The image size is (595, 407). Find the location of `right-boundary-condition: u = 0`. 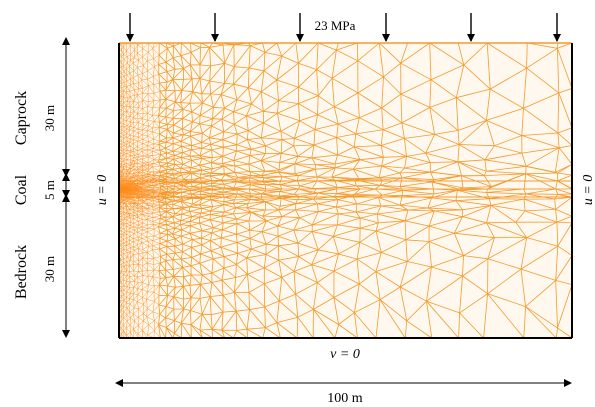

right-boundary-condition: u = 0 is located at coordinates (588, 190).